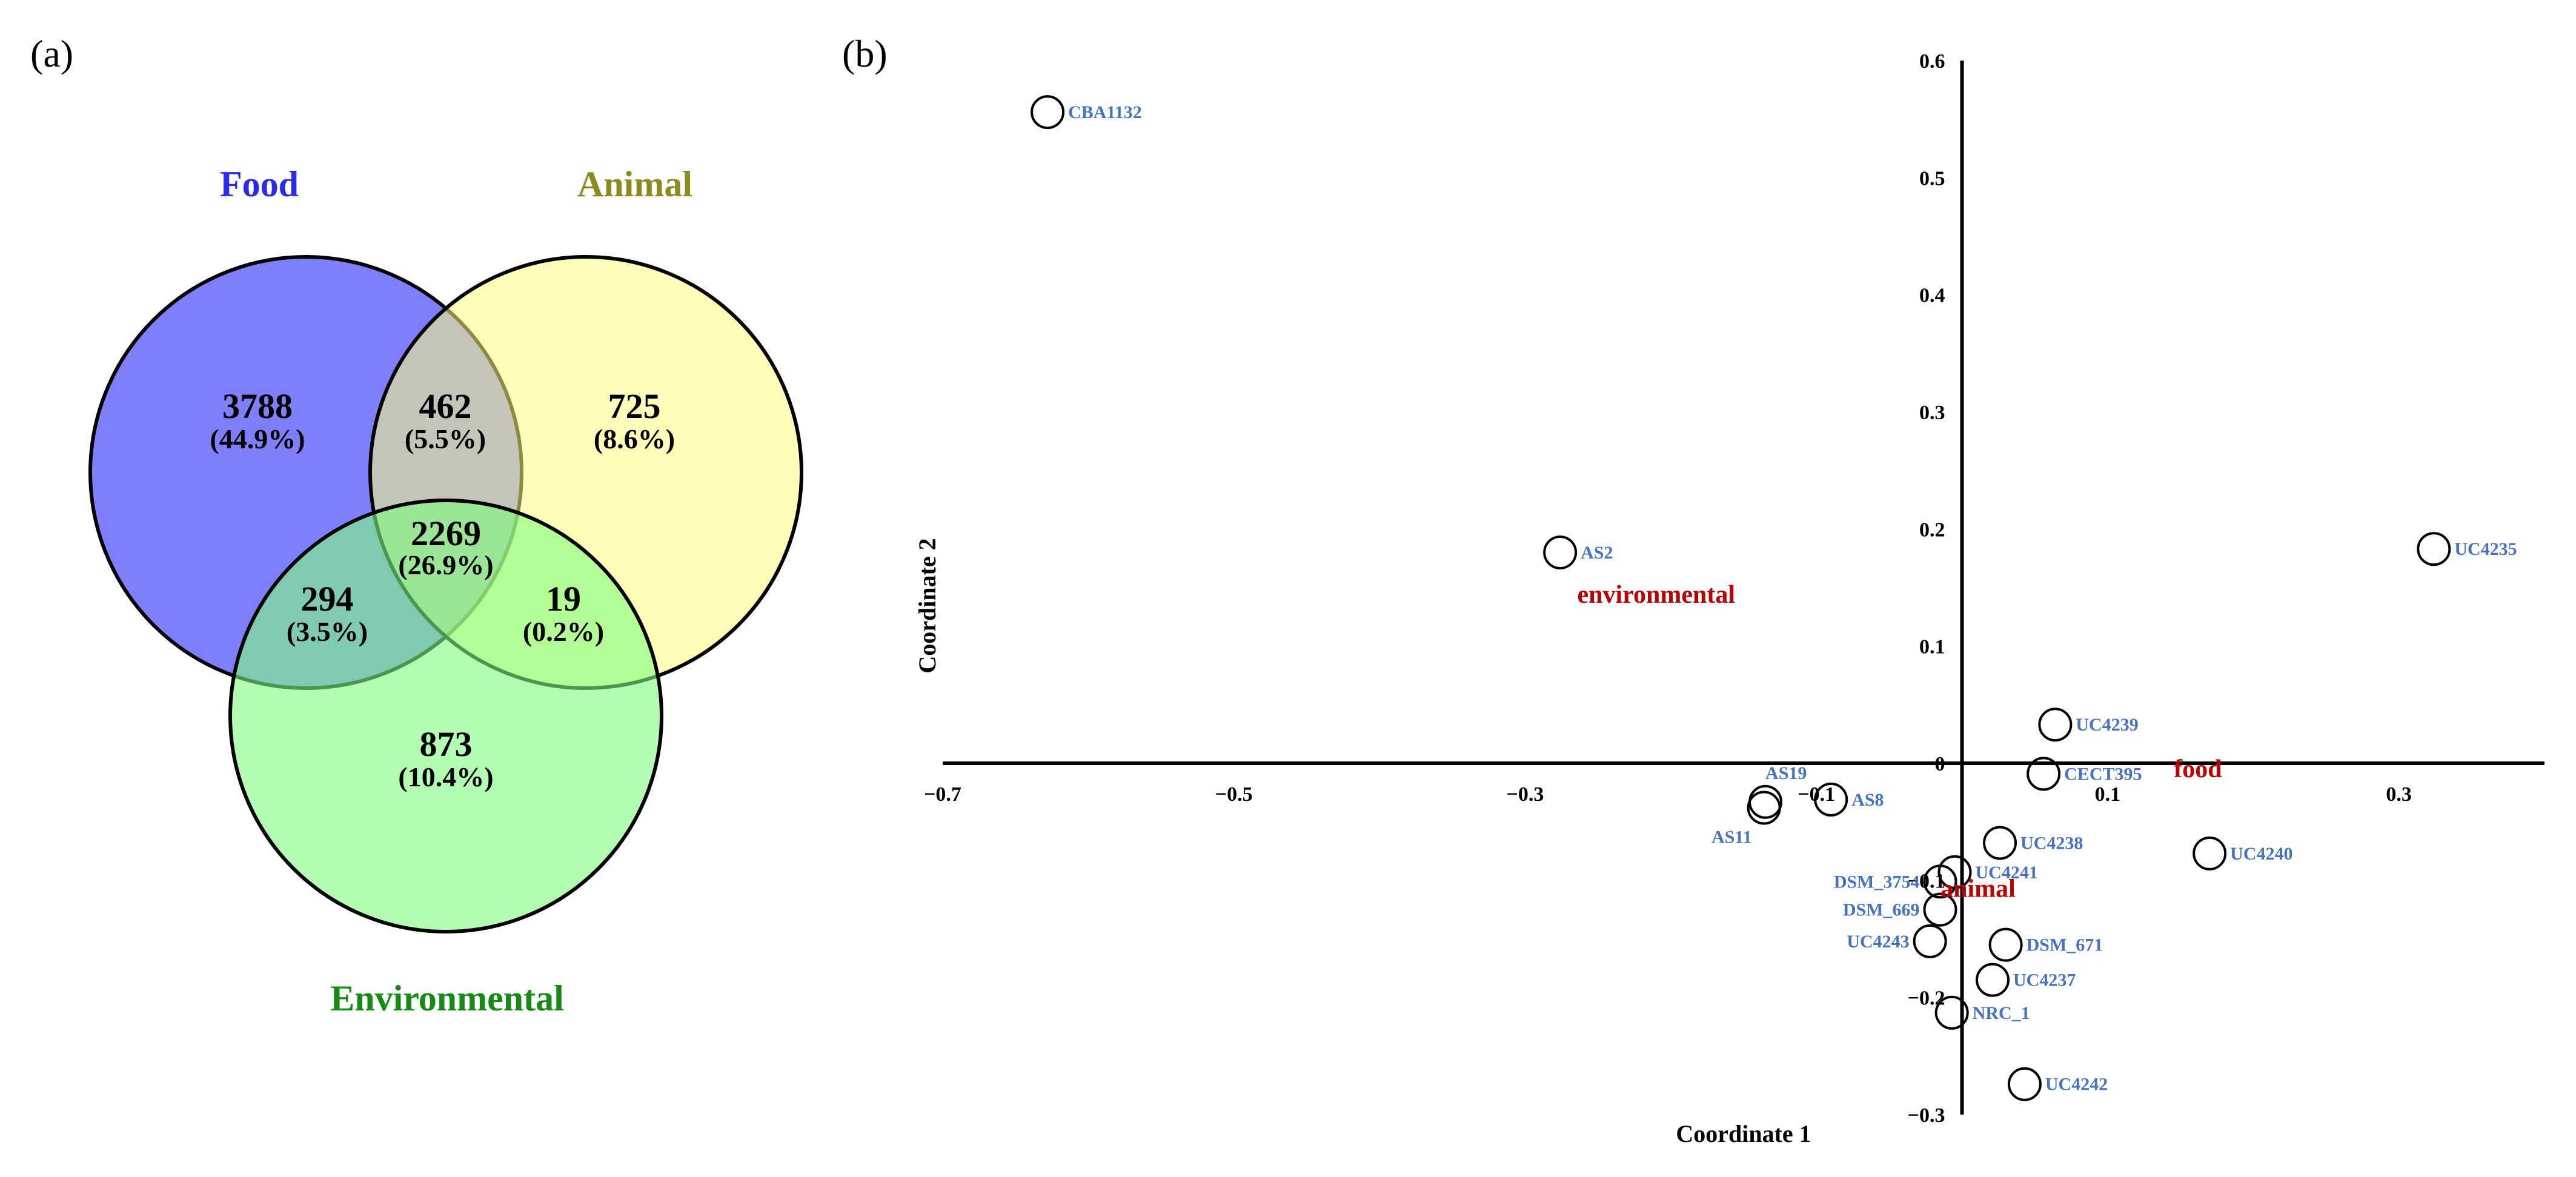  Describe the element at coordinates (2107, 725) in the screenshot. I see `point-label: UC4239` at that location.